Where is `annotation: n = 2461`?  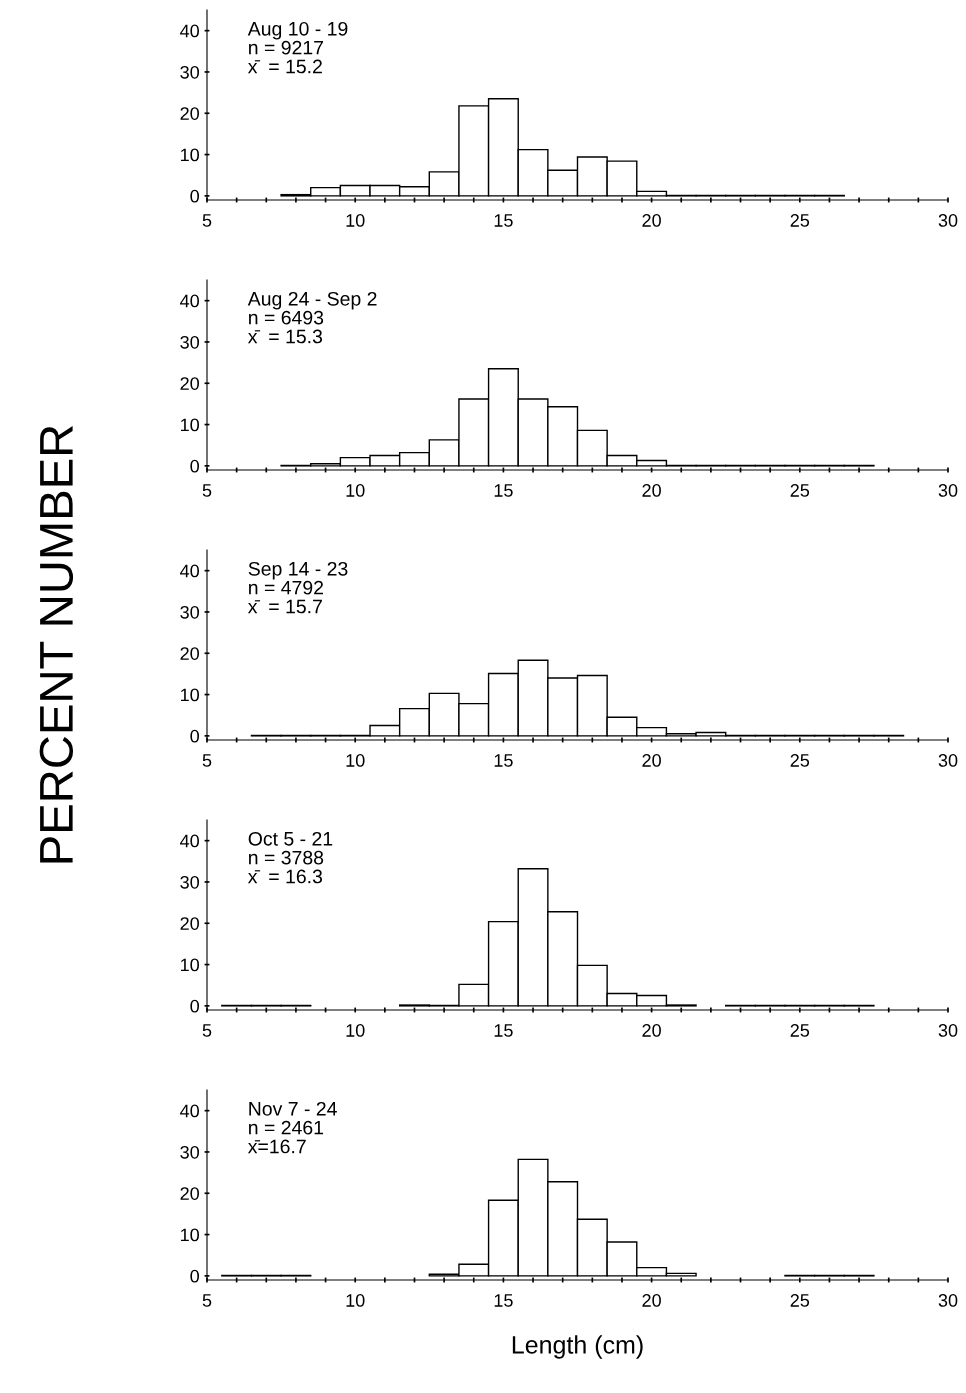
annotation: n = 2461 is located at coordinates (286, 1127).